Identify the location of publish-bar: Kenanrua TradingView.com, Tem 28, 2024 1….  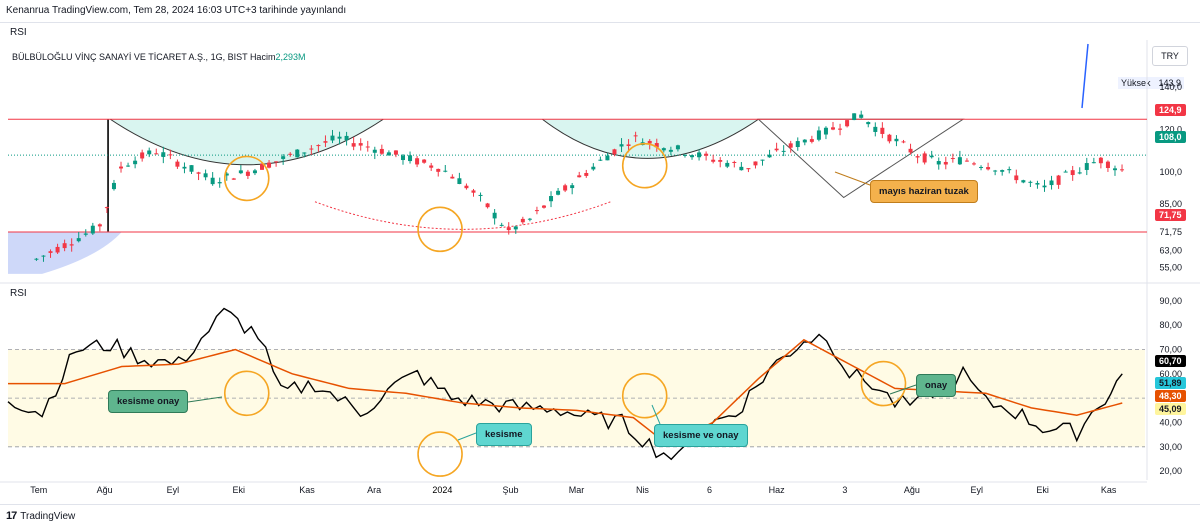
(600, 11).